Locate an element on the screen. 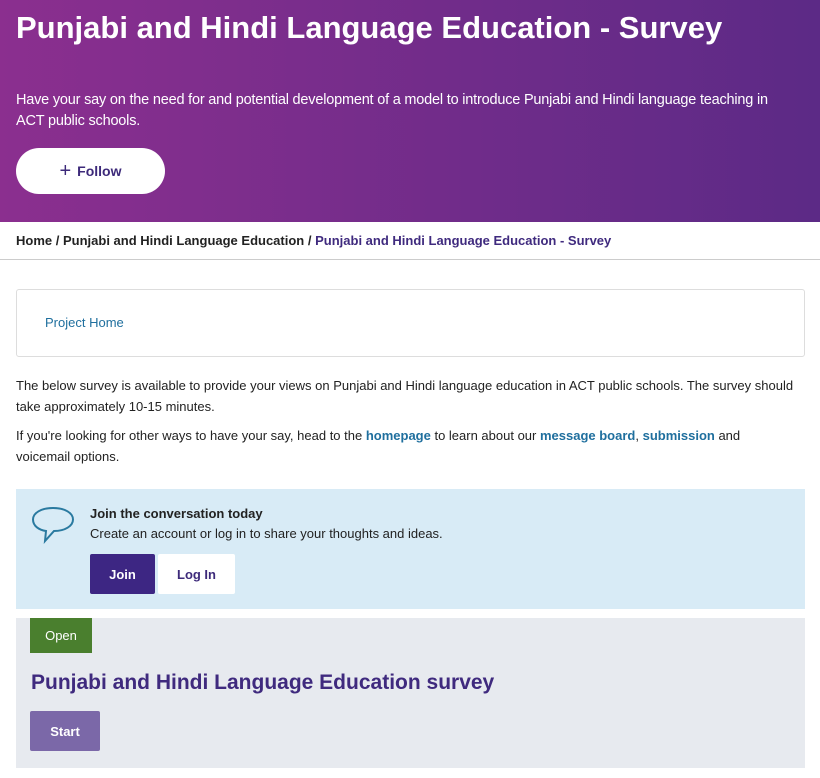  follow-label: Follow is located at coordinates (99, 171).